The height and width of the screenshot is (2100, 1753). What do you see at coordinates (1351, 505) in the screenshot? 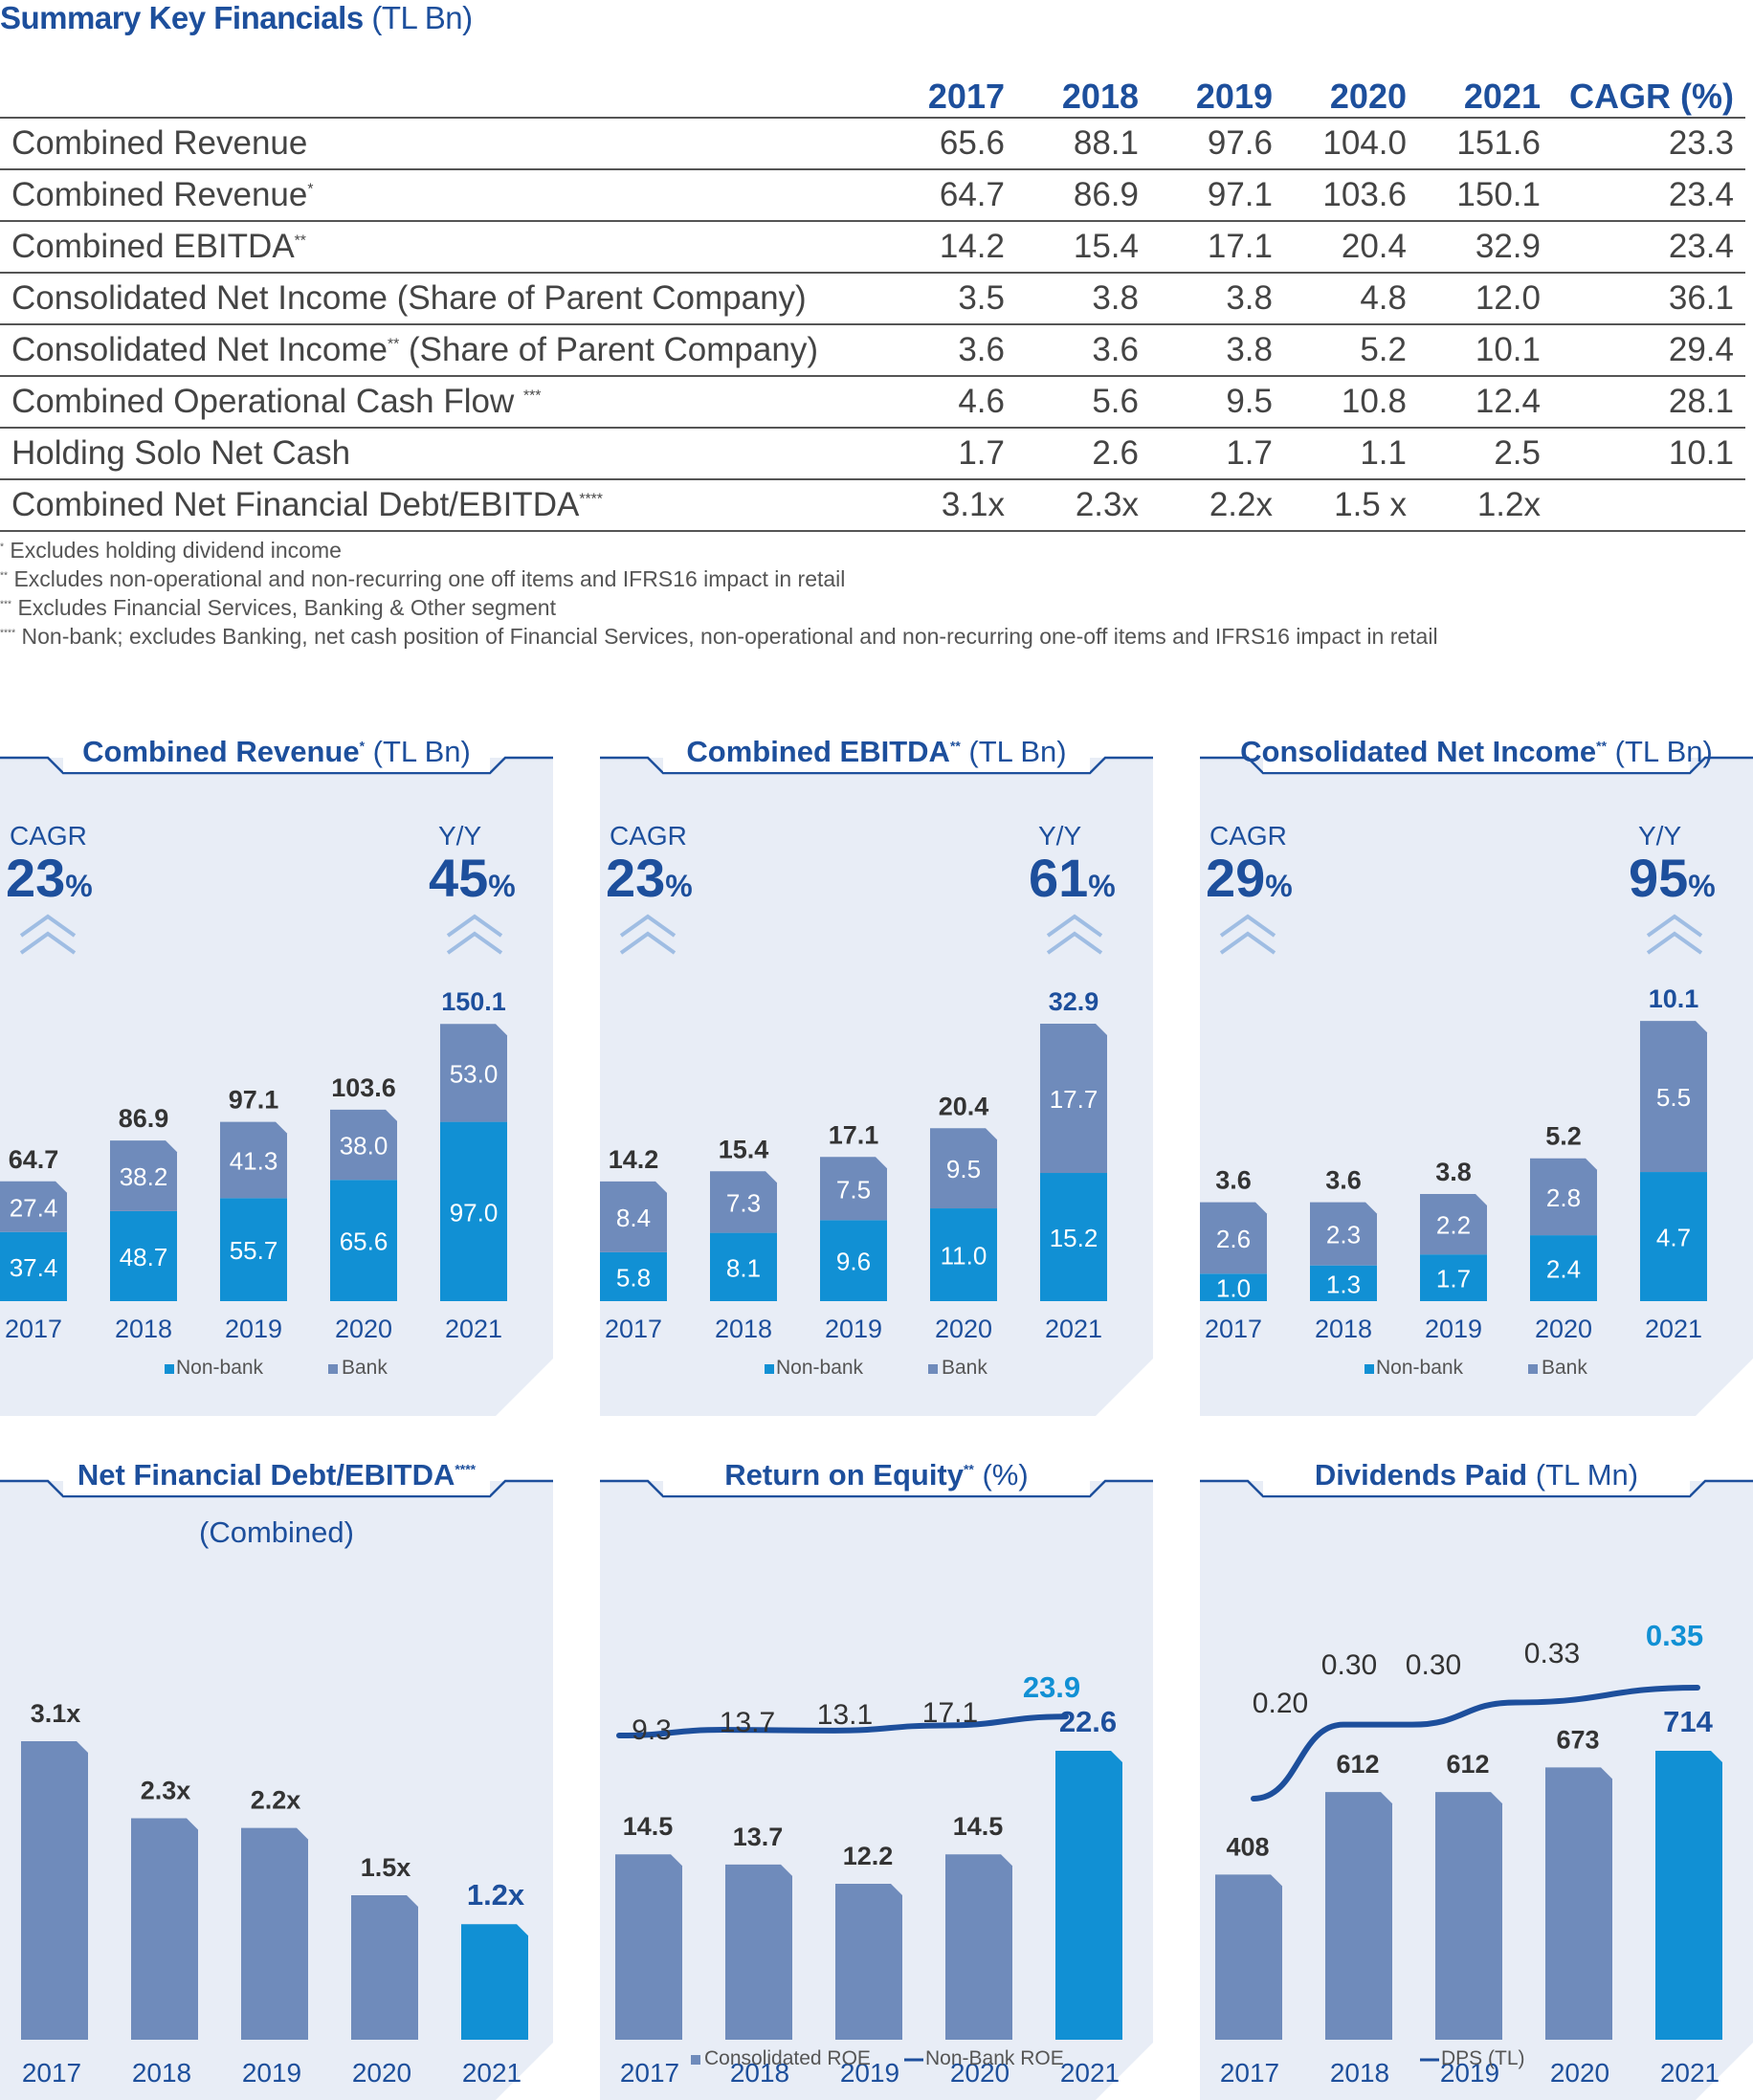
I see `table-cell: 1.5 x` at bounding box center [1351, 505].